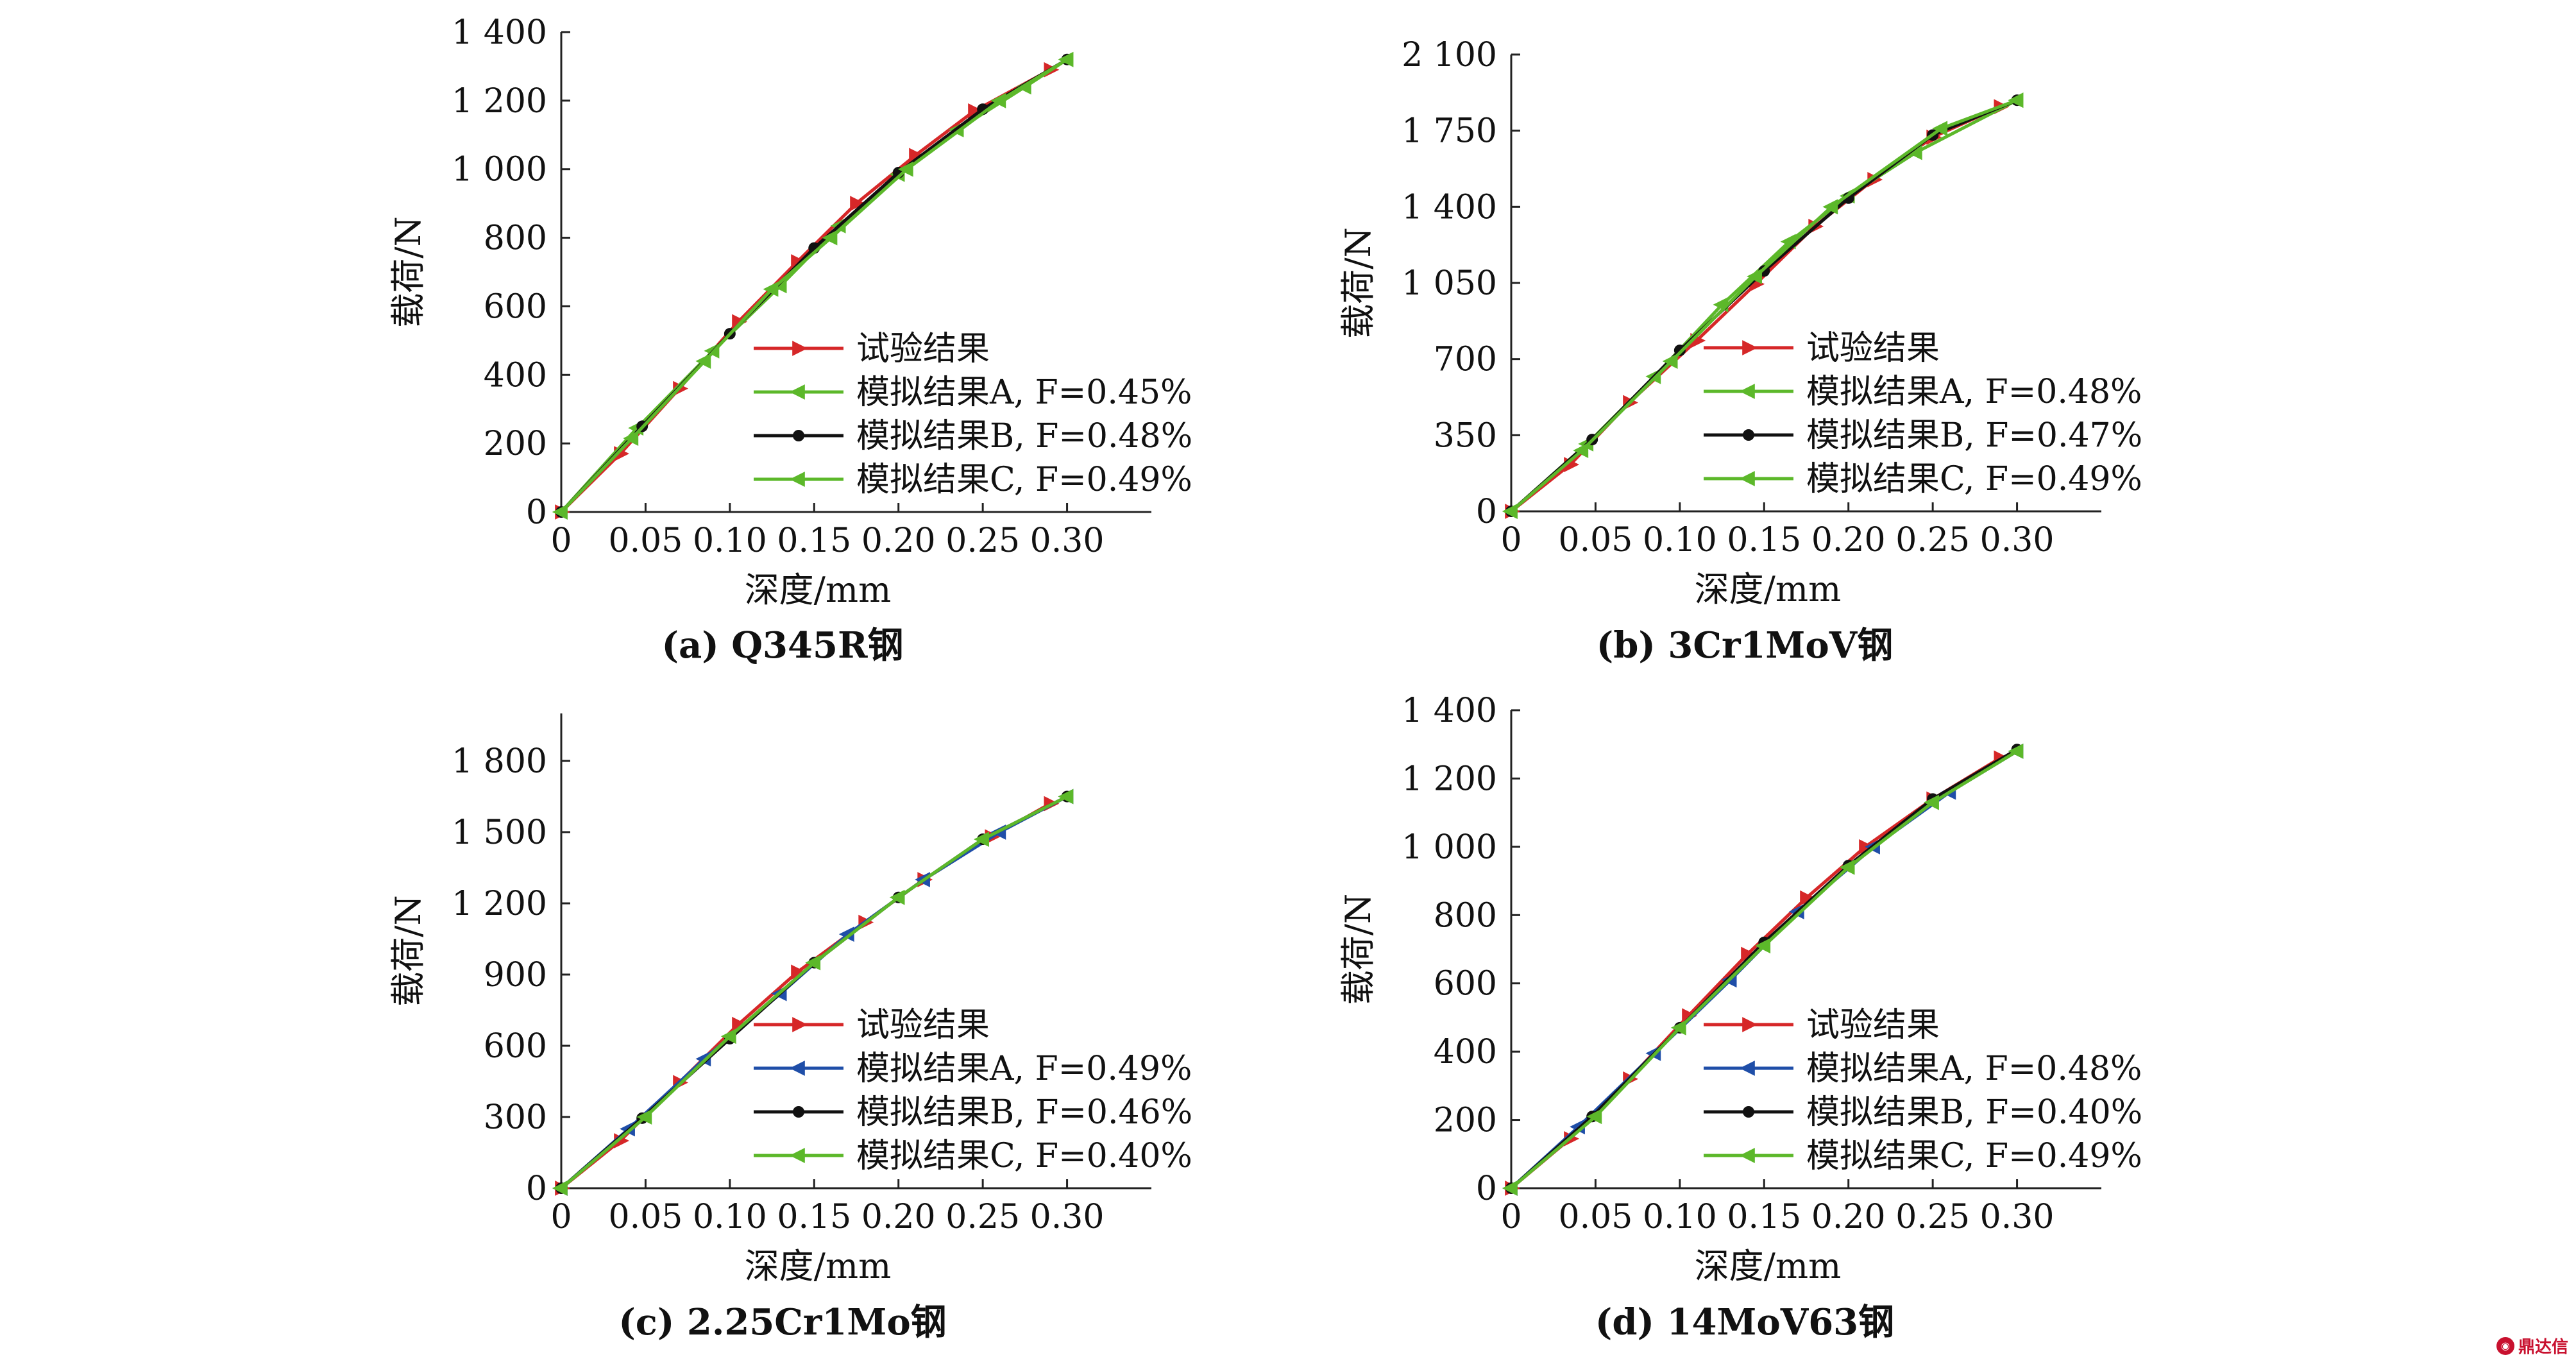 The height and width of the screenshot is (1364, 2576). I want to click on legend-entry: 模拟结果A, F=0.48%, so click(1974, 1069).